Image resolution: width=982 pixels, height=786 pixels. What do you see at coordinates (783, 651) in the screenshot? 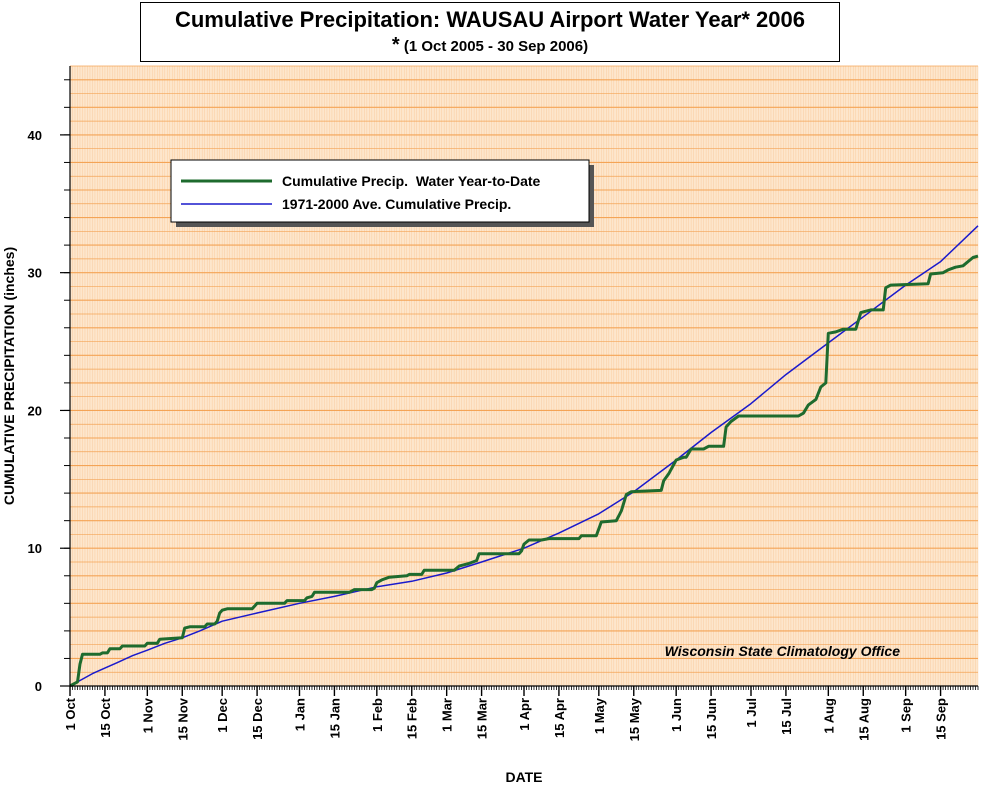
I see `credit-annotation: Wisconsin State Climatology Office` at bounding box center [783, 651].